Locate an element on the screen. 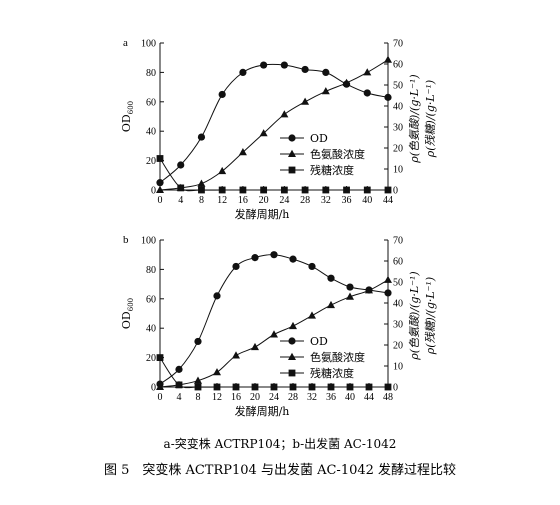 Image resolution: width=560 pixels, height=505 pixels. series-line-circle is located at coordinates (274, 319).